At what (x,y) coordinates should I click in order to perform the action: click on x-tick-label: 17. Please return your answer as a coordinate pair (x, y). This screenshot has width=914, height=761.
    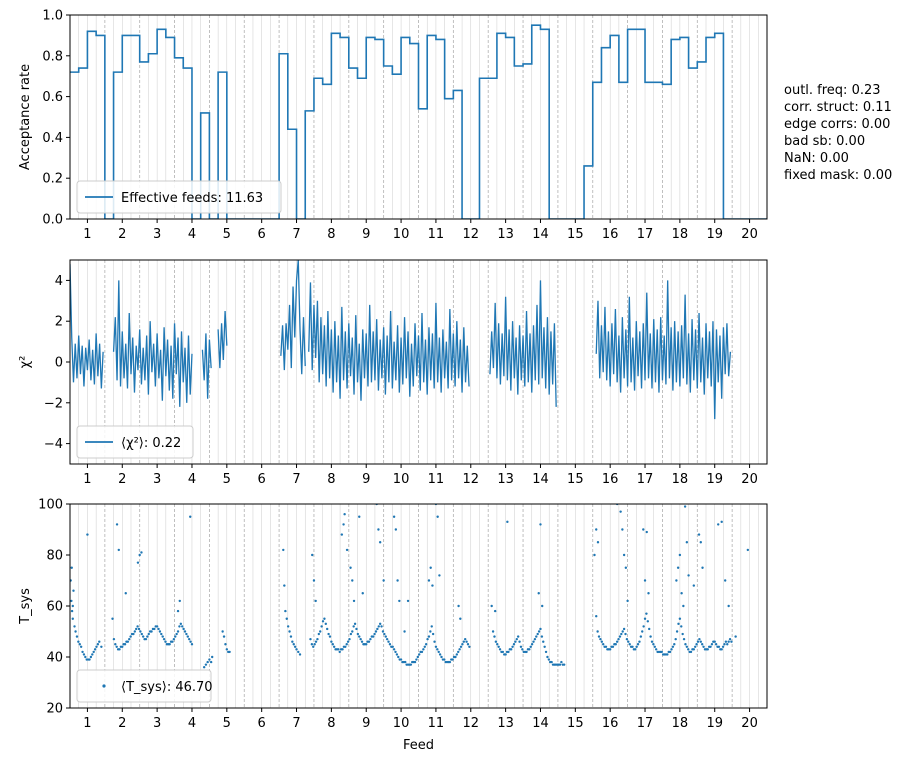
    Looking at the image, I should click on (645, 234).